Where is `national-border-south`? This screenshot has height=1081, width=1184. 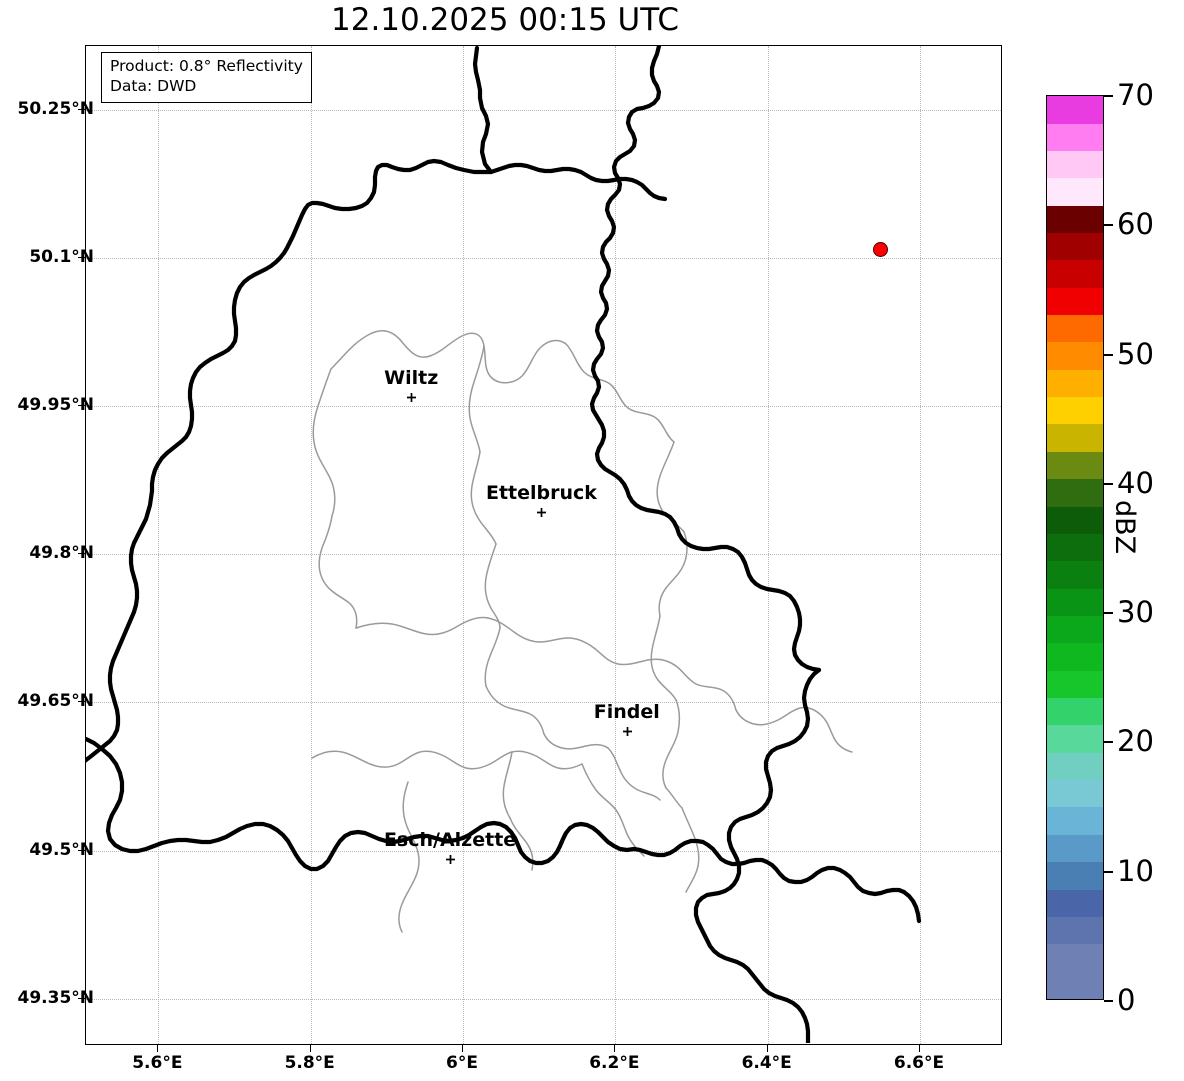
national-border-south is located at coordinates (776, 881).